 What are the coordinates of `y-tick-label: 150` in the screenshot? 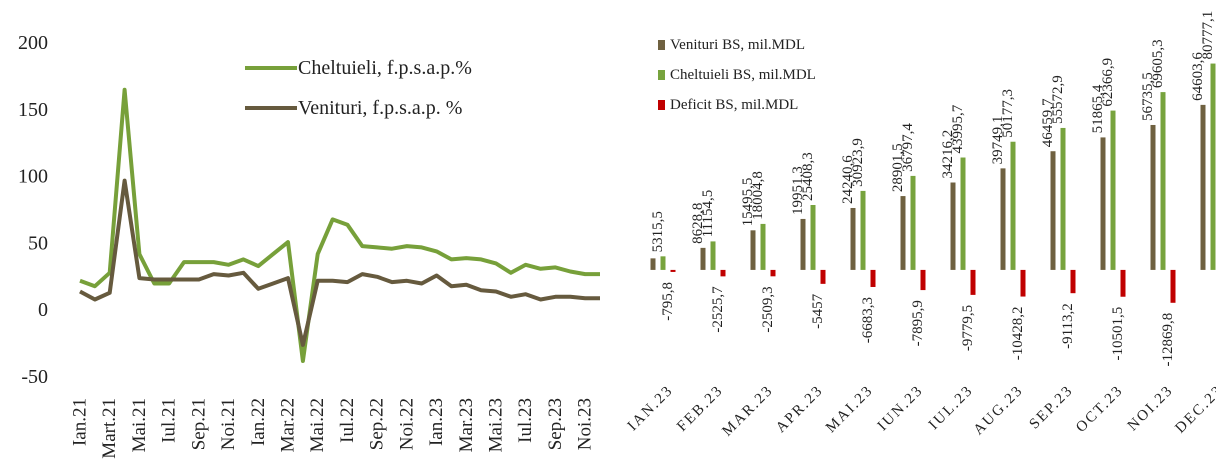 It's located at (33, 110).